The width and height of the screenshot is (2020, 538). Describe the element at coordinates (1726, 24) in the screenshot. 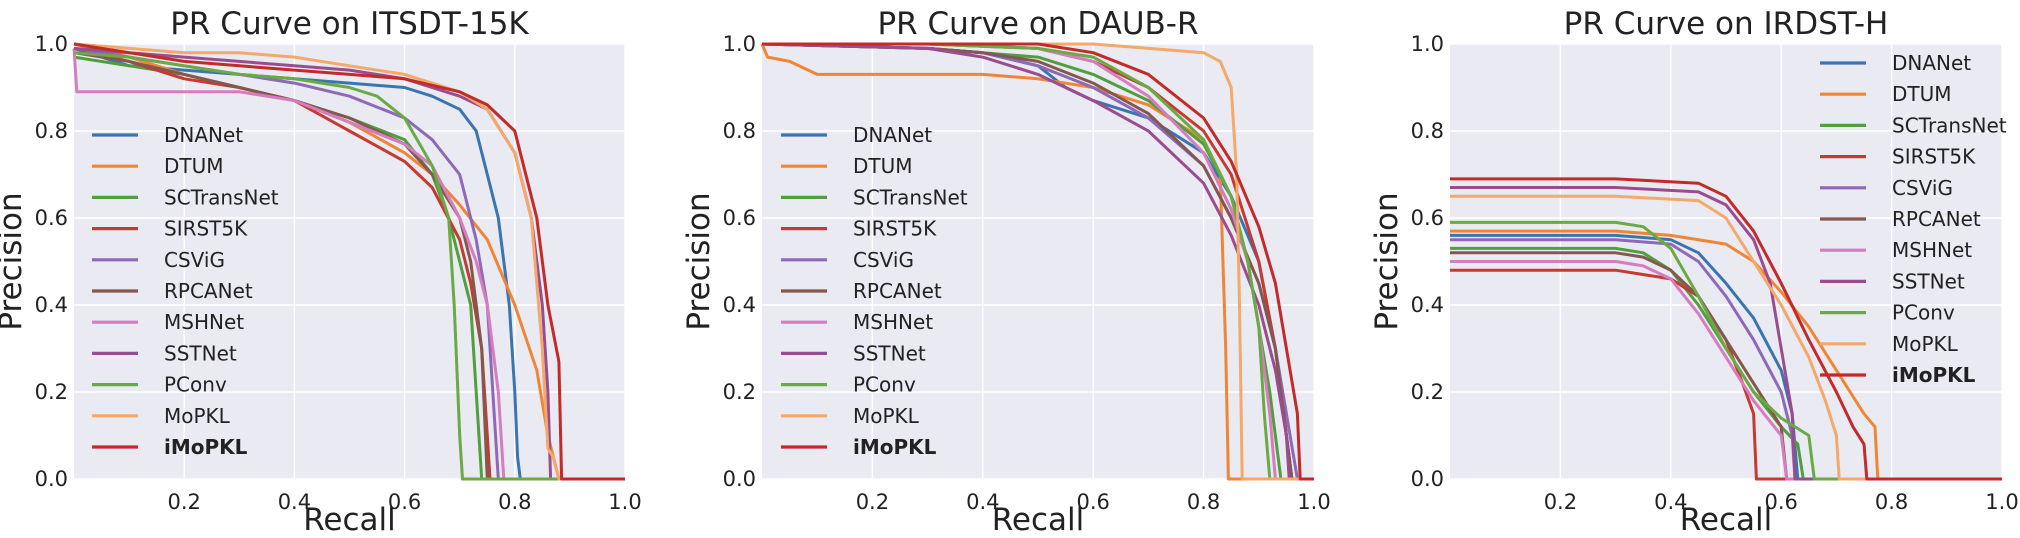

I see `chart-title: PR Curve on IRDST-H` at that location.